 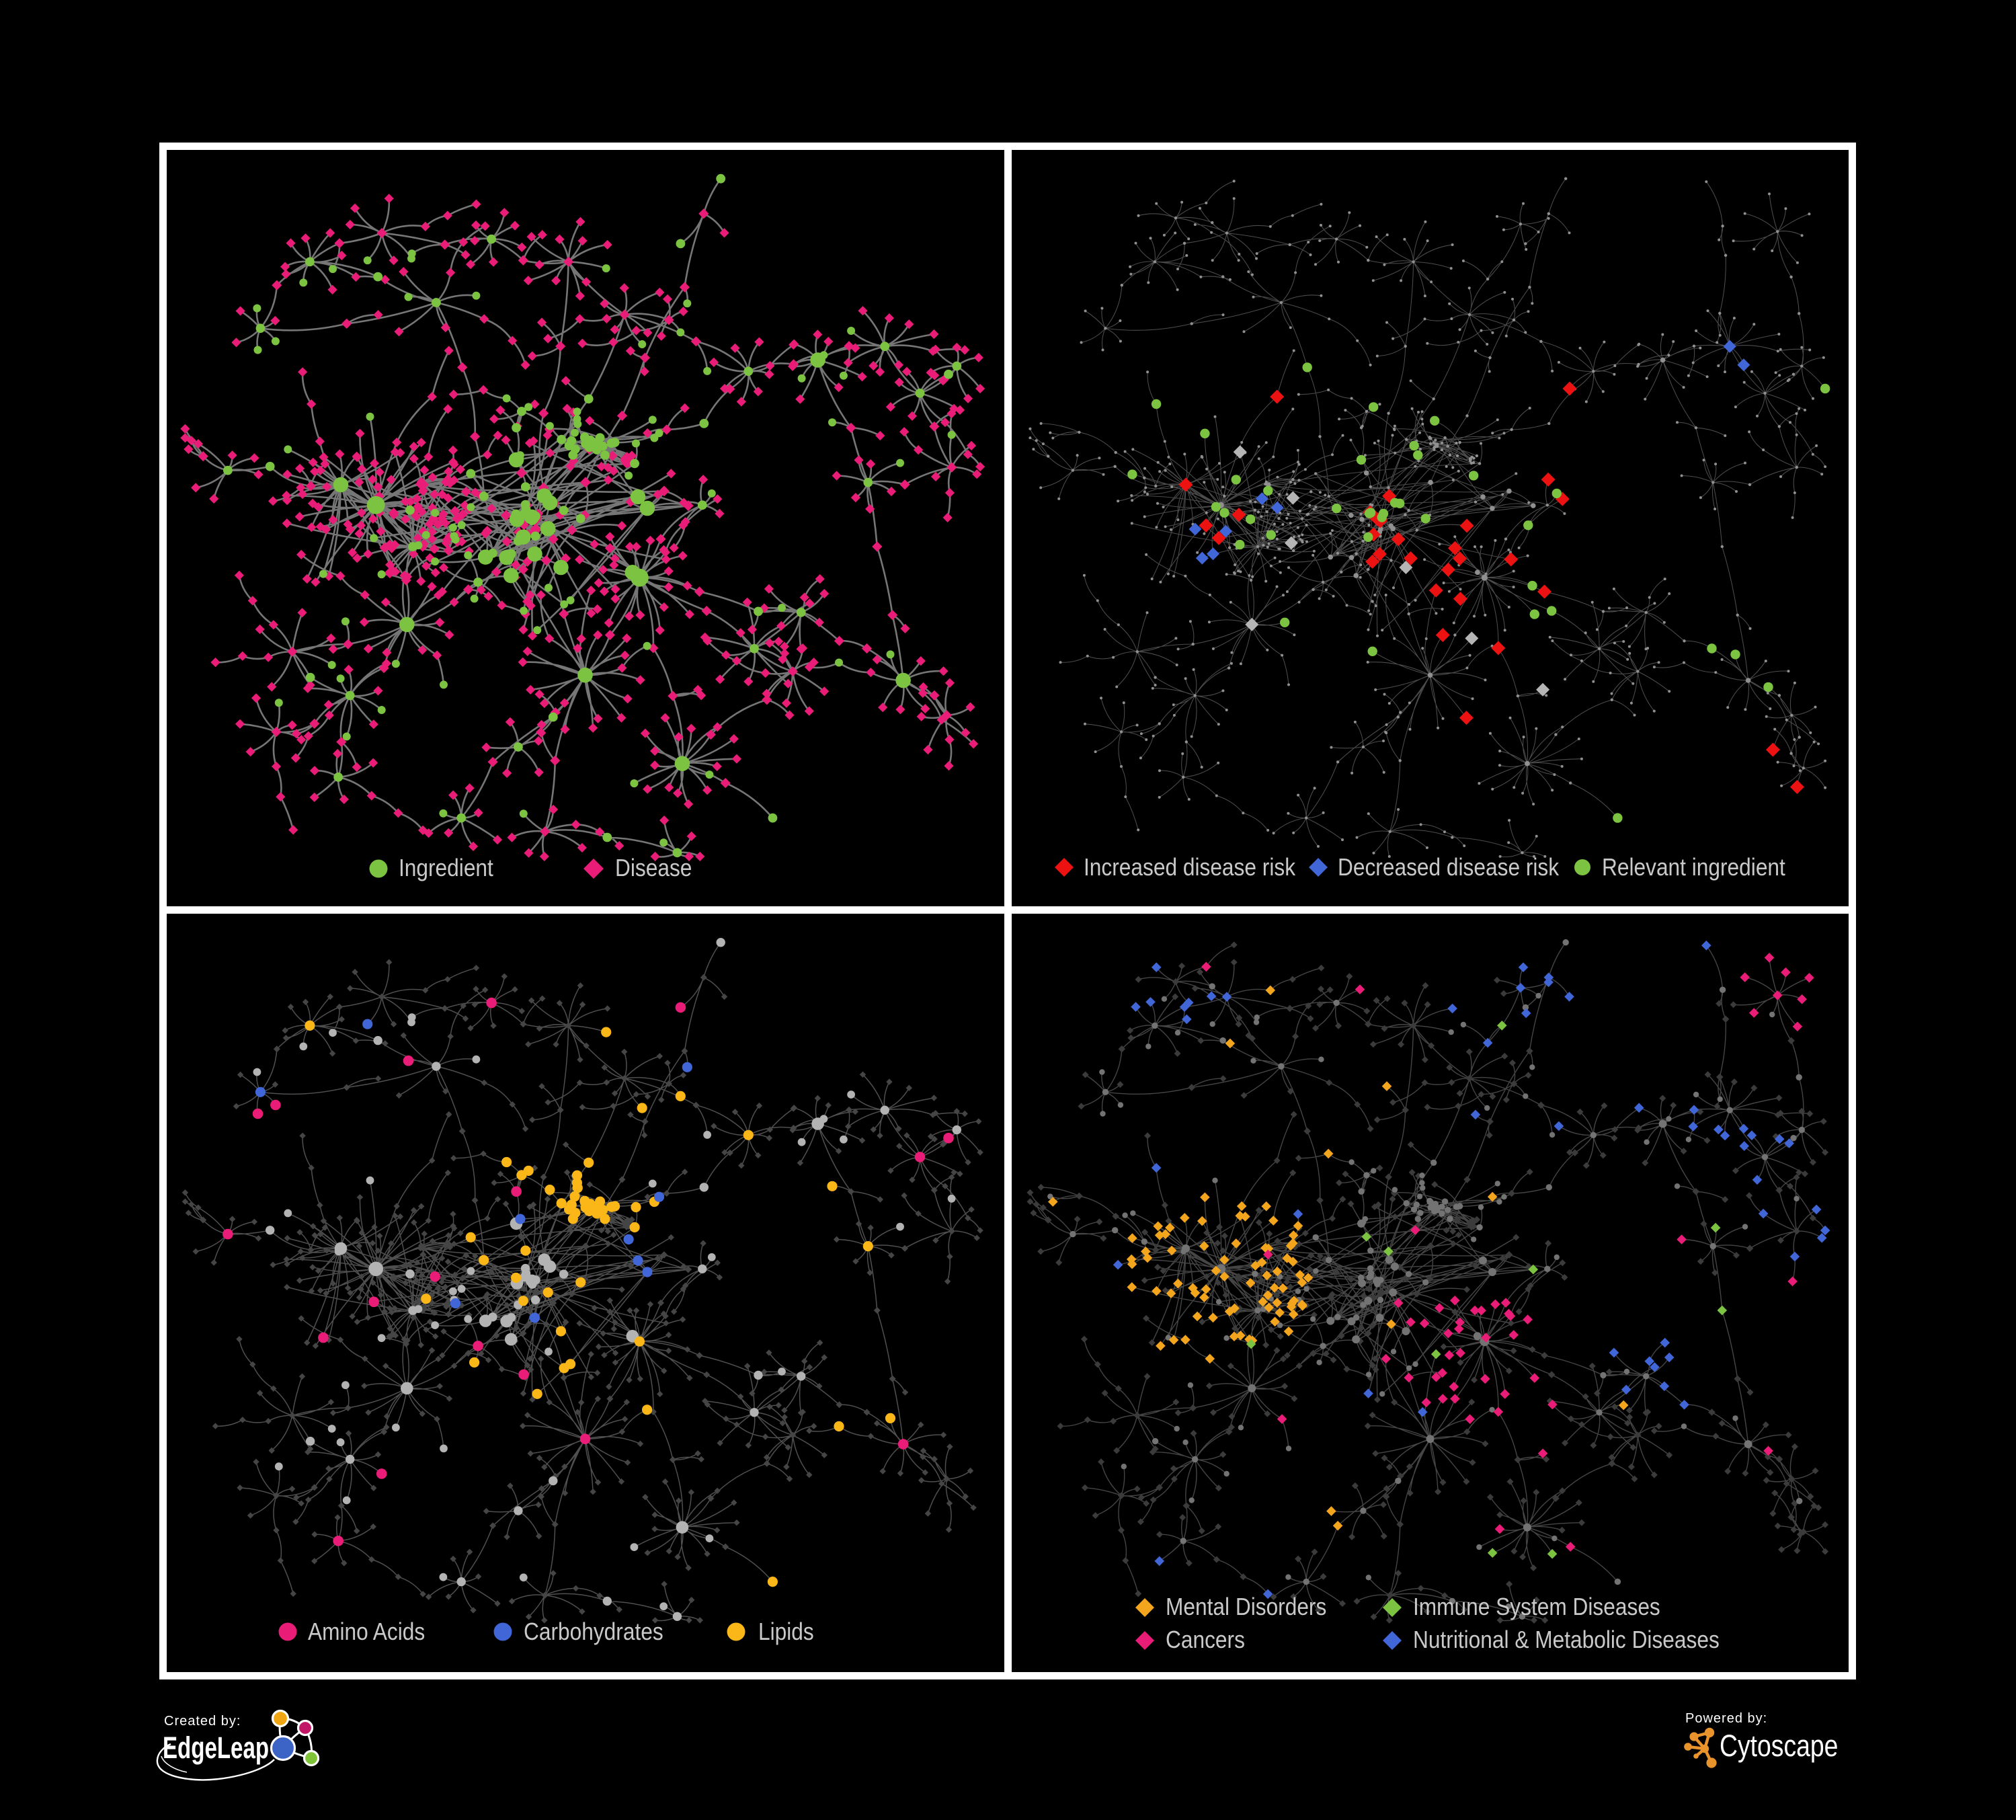 I want to click on svg-text: Decreased disease risk, so click(x=1448, y=867).